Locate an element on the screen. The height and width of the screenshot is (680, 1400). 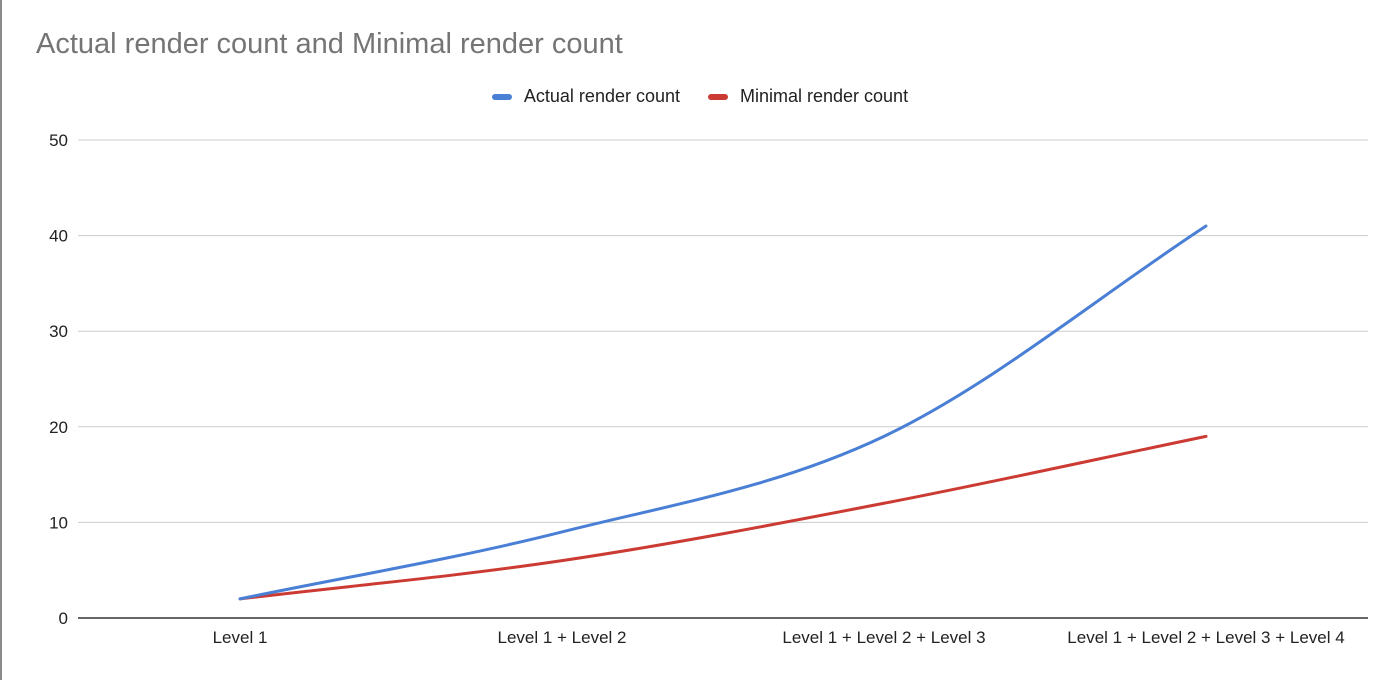
x-tick-label: Level 1 + Level 2 is located at coordinates (561, 637).